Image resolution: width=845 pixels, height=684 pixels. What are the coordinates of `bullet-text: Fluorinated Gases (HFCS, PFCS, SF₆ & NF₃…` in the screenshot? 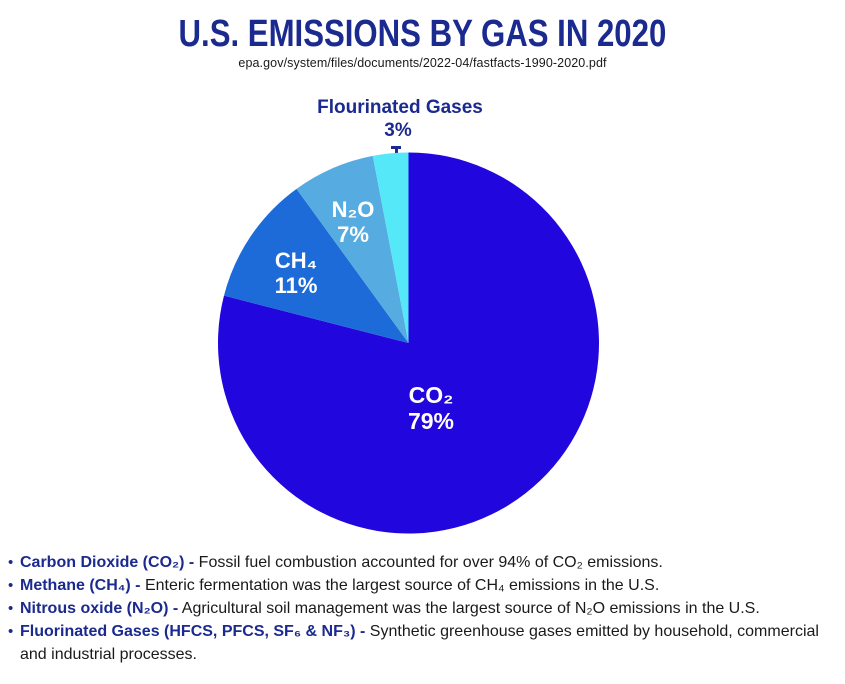 It's located at (429, 643).